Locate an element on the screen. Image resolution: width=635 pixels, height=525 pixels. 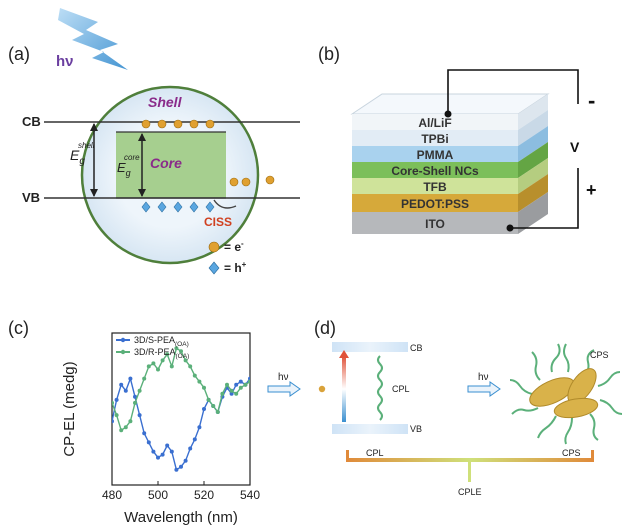
x-tick-label: 540 is located at coordinates (250, 495).